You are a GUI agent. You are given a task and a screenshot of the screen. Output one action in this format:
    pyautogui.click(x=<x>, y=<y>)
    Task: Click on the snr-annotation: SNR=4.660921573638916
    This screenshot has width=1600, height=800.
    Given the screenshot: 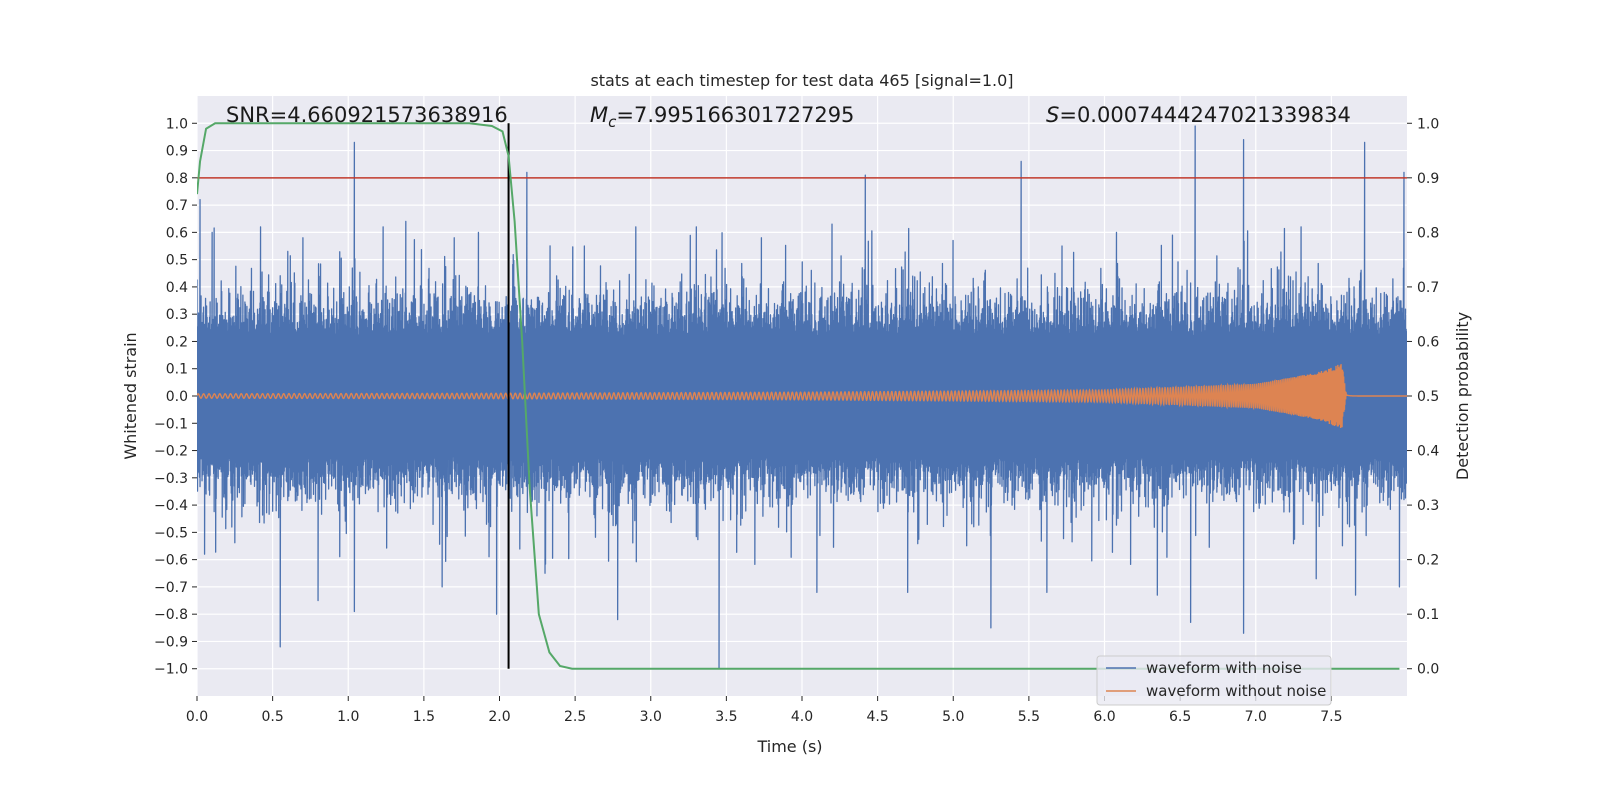 What is the action you would take?
    pyautogui.click(x=367, y=115)
    